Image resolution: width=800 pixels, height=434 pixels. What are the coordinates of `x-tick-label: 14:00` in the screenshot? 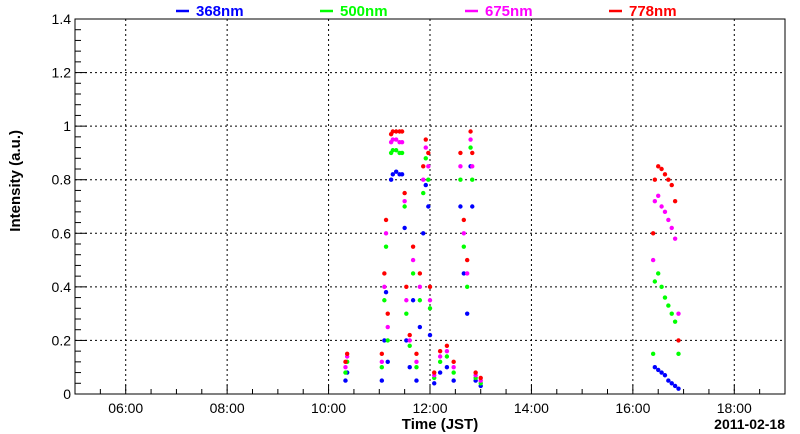 It's located at (531, 408).